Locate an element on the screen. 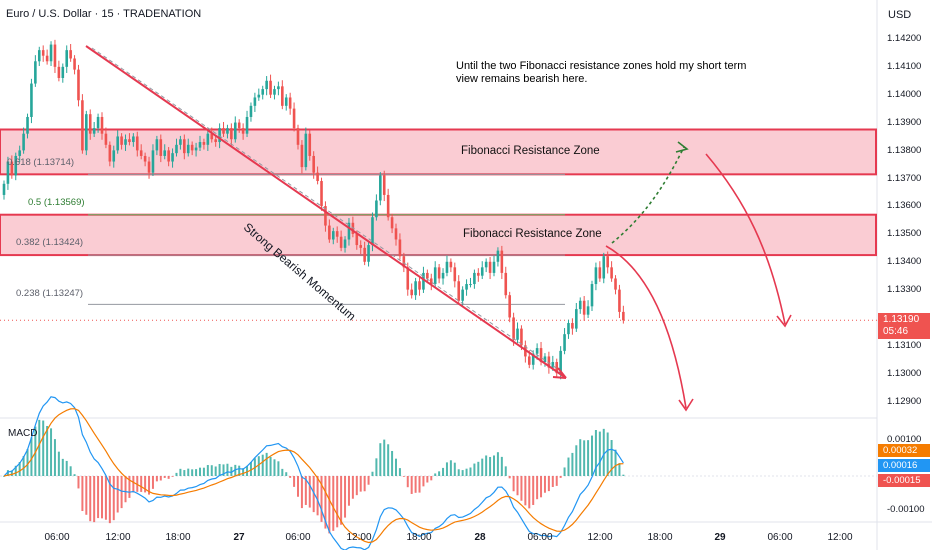  time-tick: 18:00 is located at coordinates (660, 537).